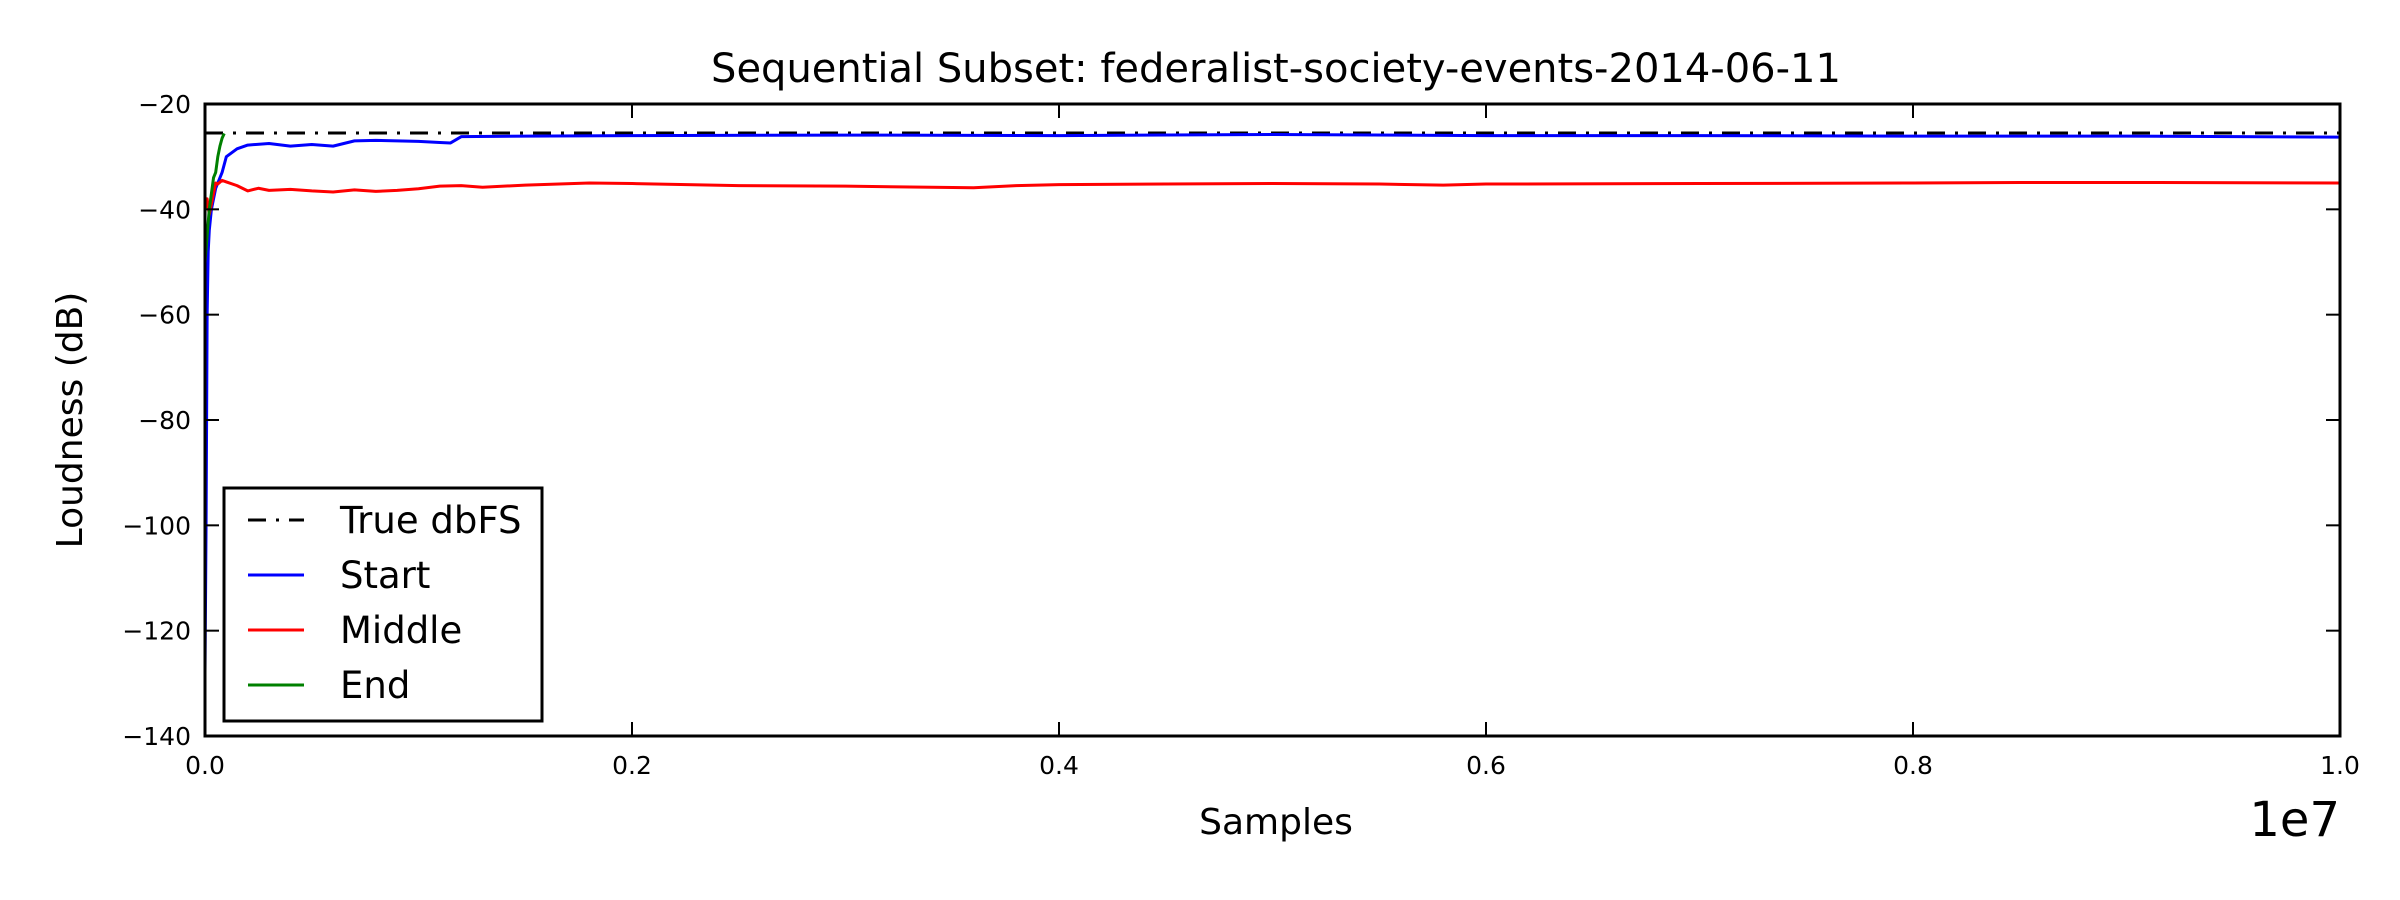 This screenshot has height=900, width=2400. Describe the element at coordinates (1276, 822) in the screenshot. I see `x-axis-label: Samples` at that location.